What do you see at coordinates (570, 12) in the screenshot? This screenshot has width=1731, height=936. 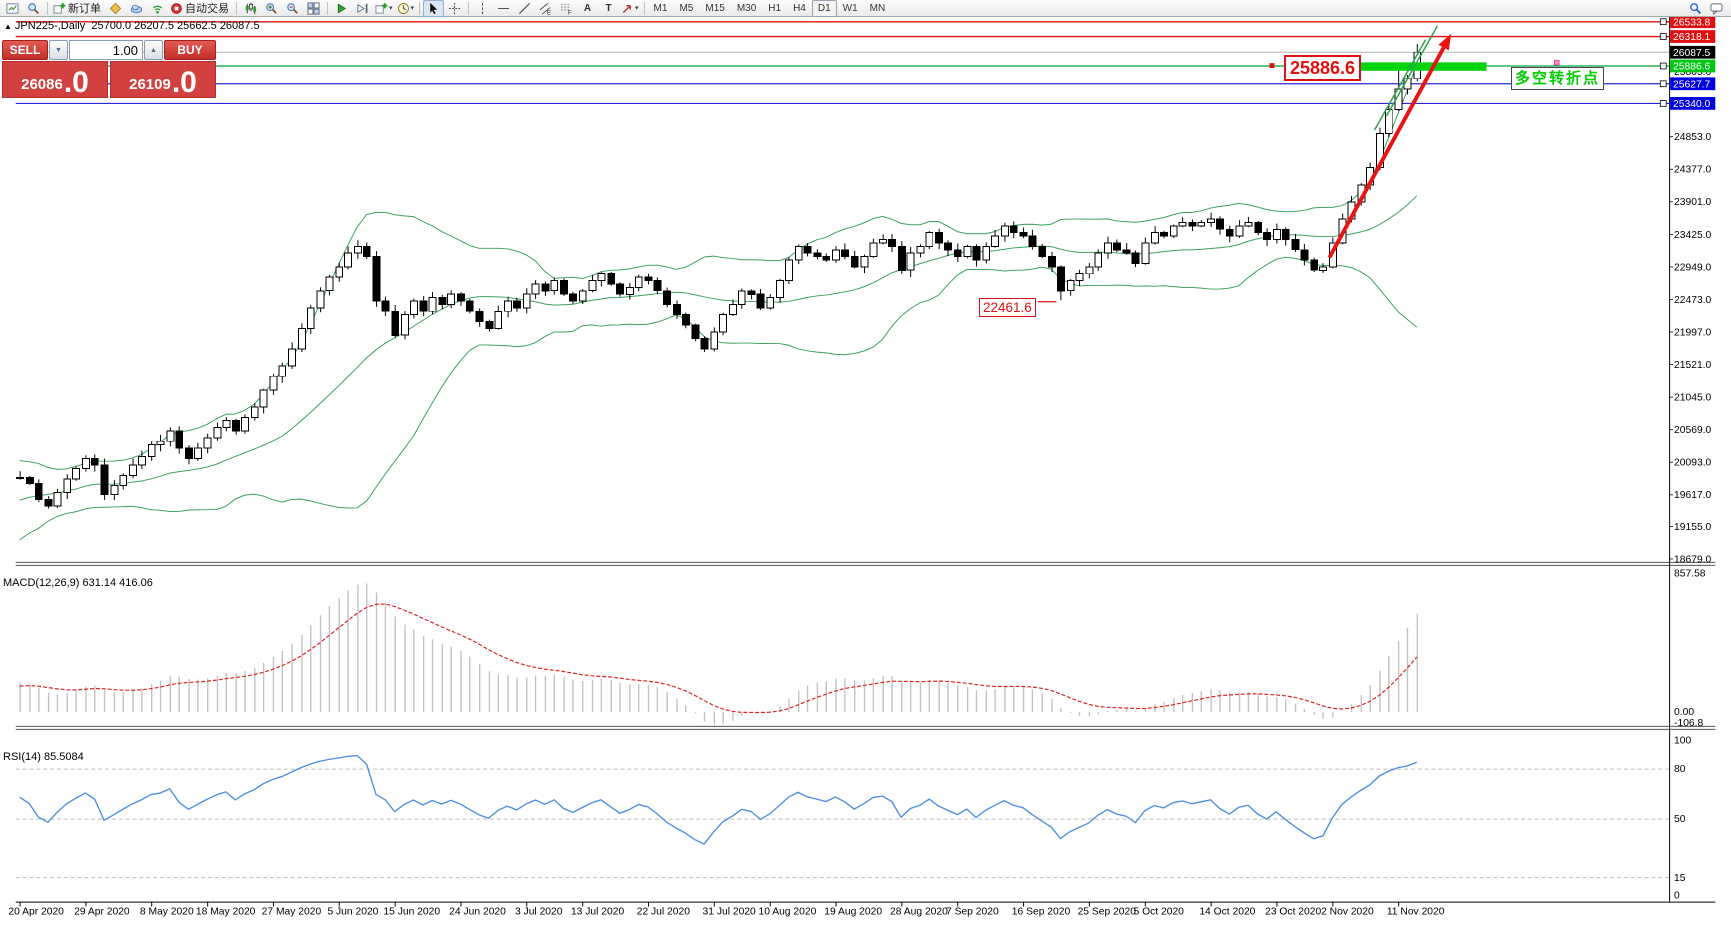 I see `svg-text: F` at bounding box center [570, 12].